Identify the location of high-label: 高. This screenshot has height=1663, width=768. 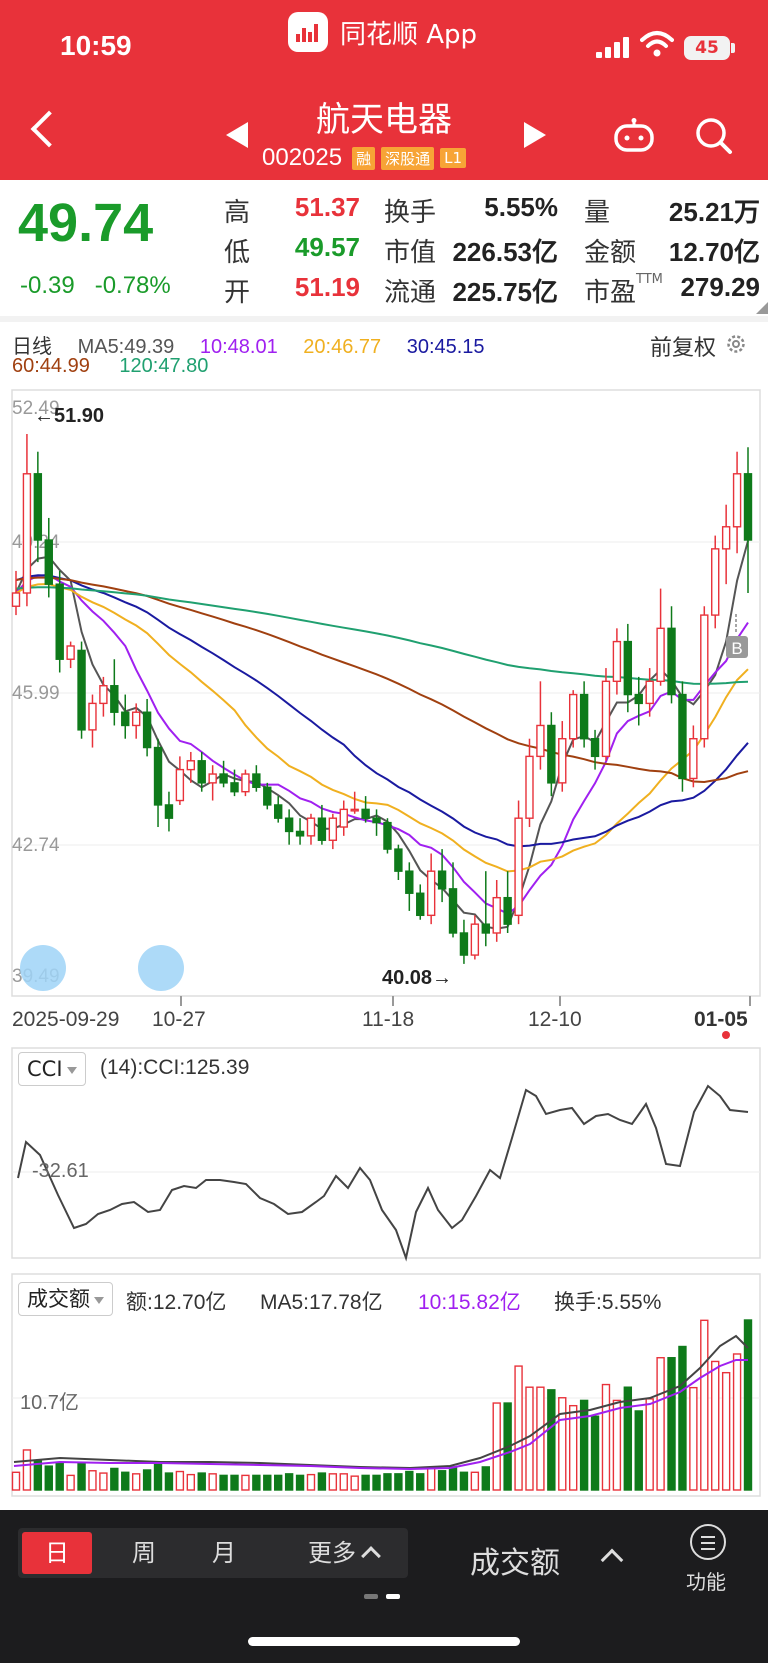
(237, 213).